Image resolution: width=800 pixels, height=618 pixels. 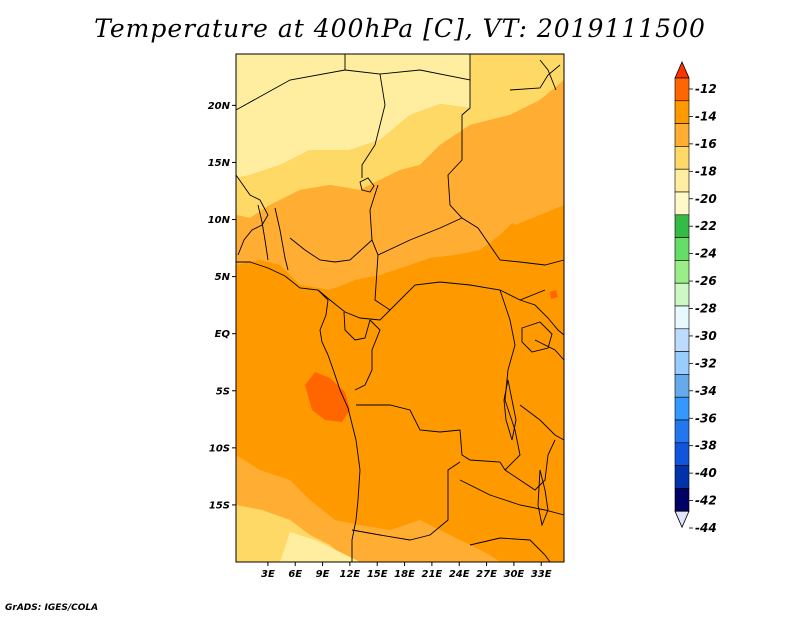 What do you see at coordinates (706, 473) in the screenshot?
I see `colorbar-label: -40` at bounding box center [706, 473].